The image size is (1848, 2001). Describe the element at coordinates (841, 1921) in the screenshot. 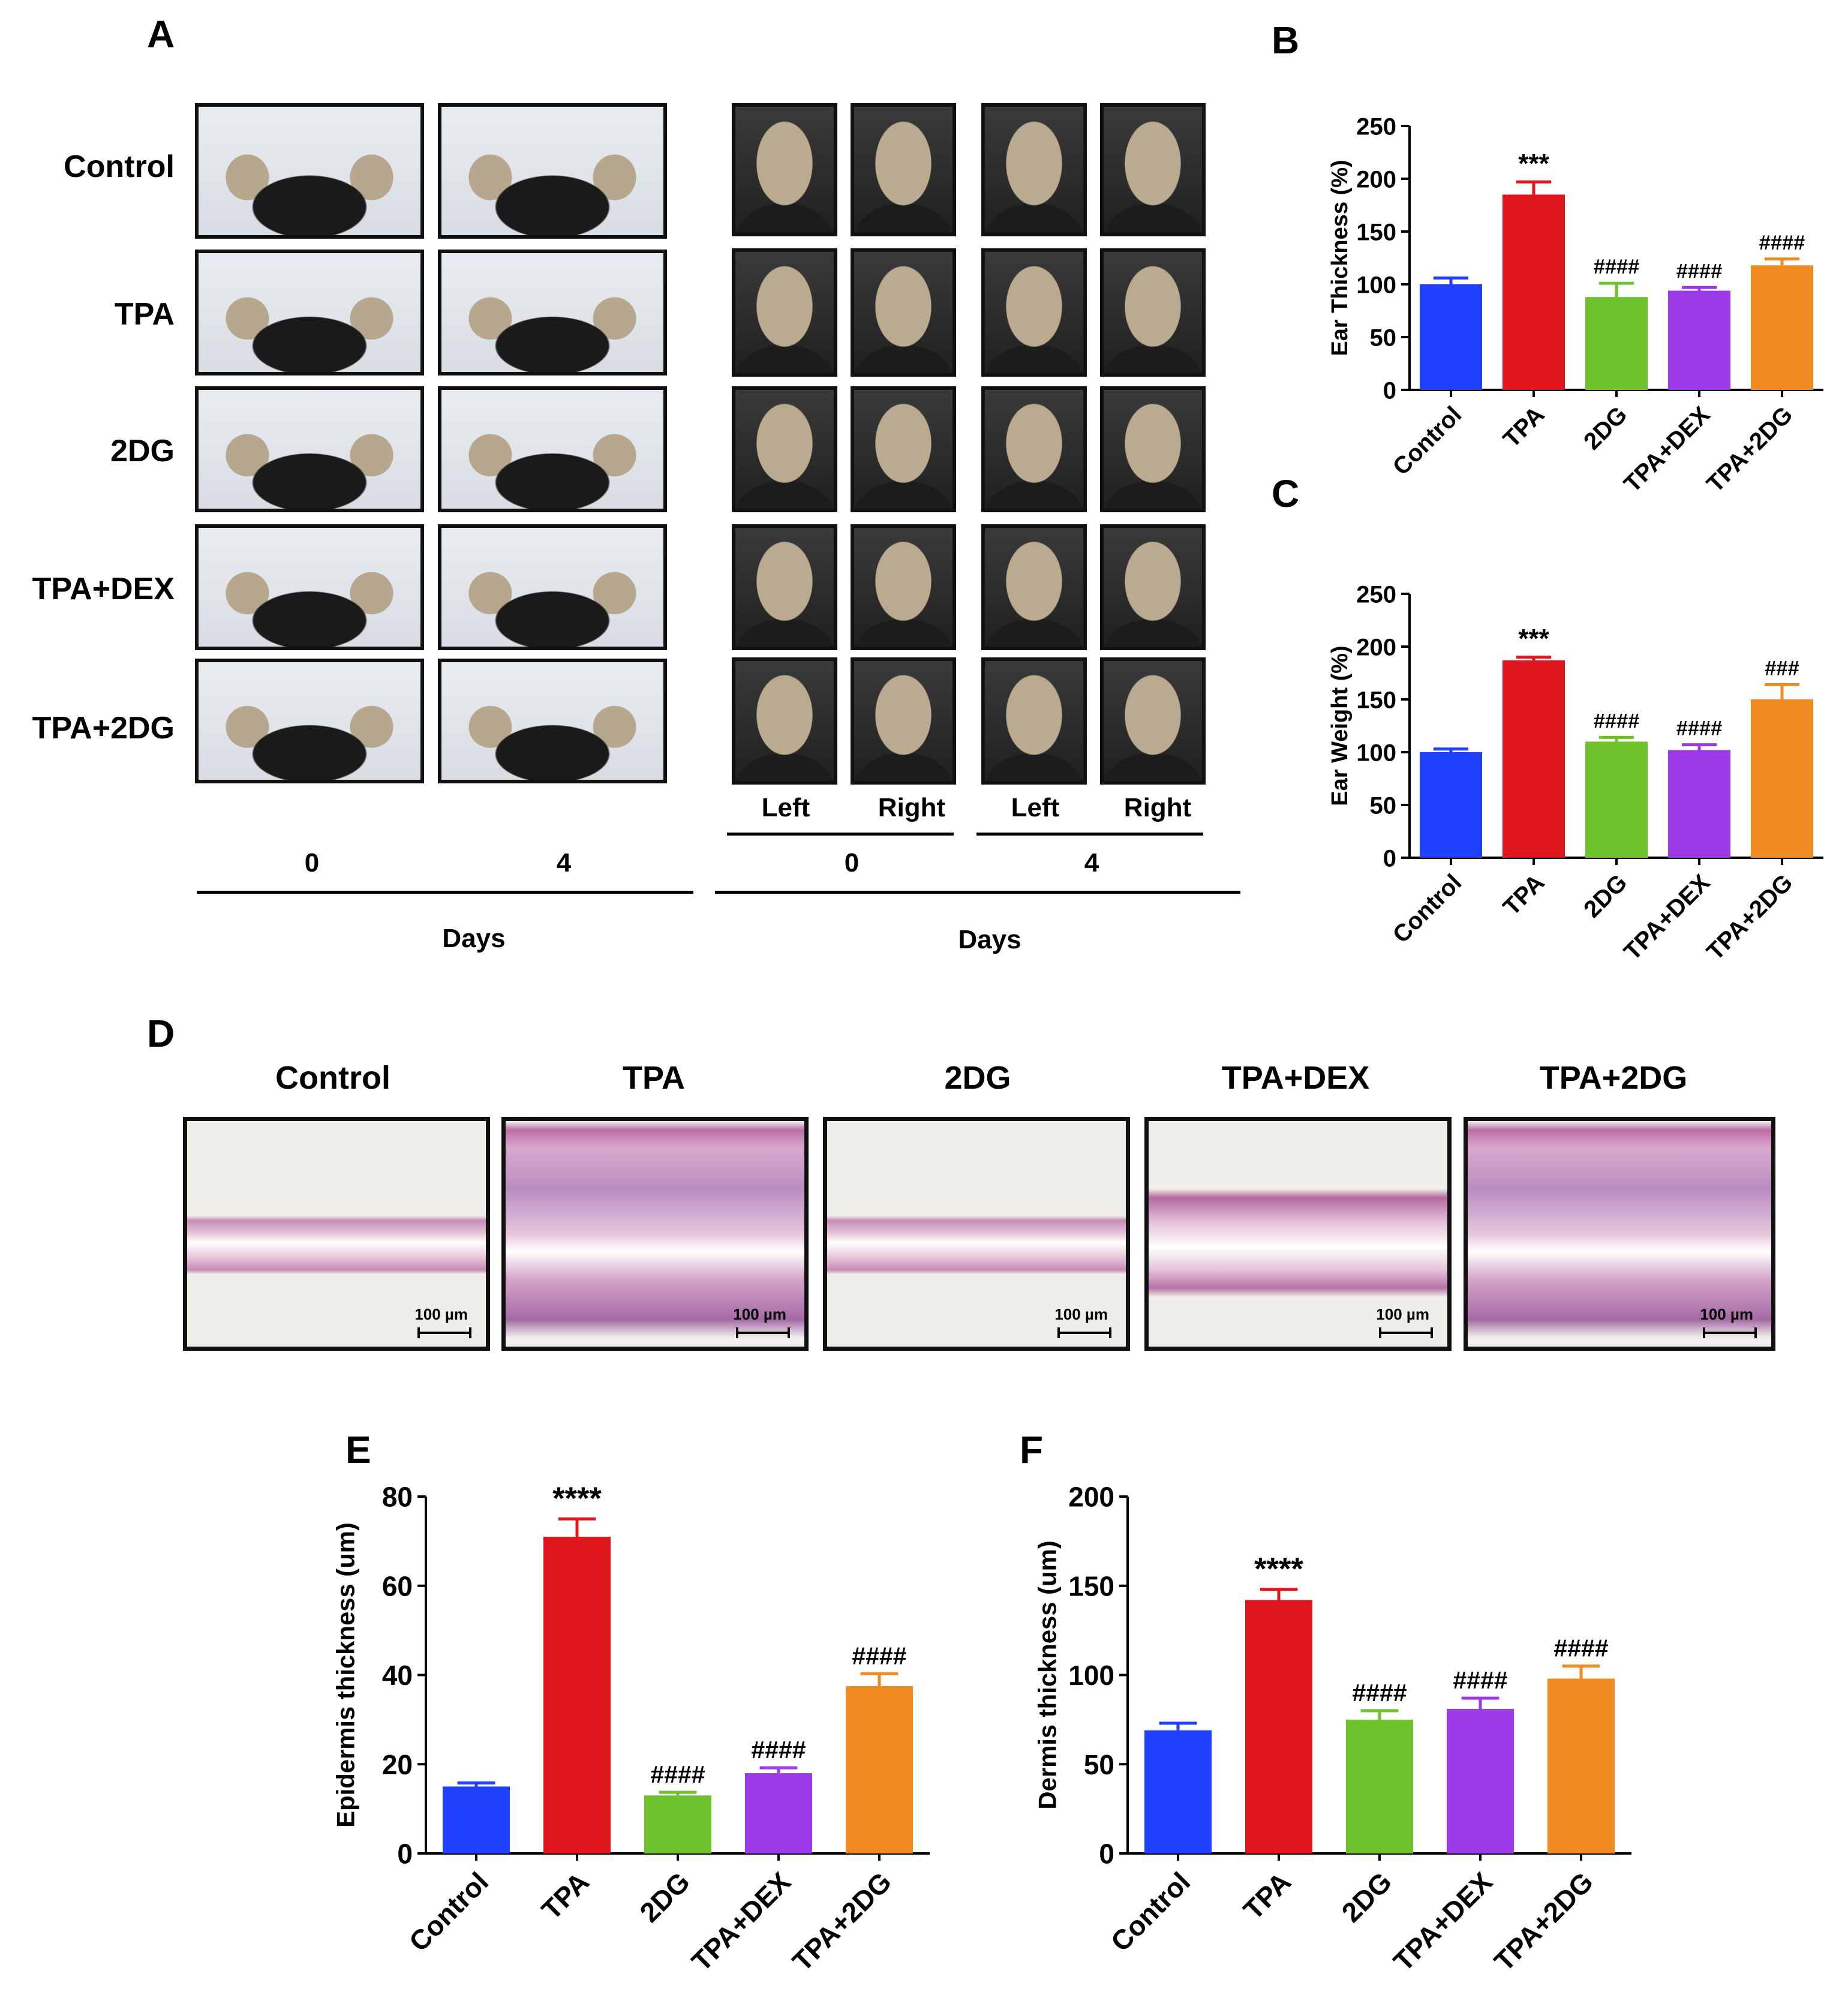

I see `x-tick-label: TPA+2DG` at that location.